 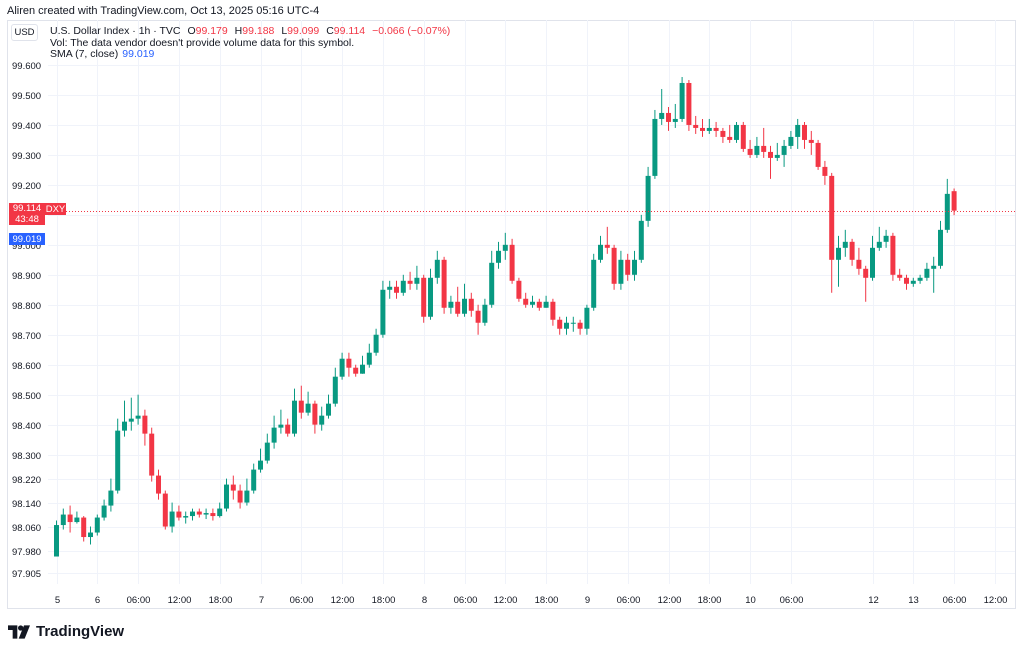 I want to click on x-tick-label: 12, so click(x=873, y=600).